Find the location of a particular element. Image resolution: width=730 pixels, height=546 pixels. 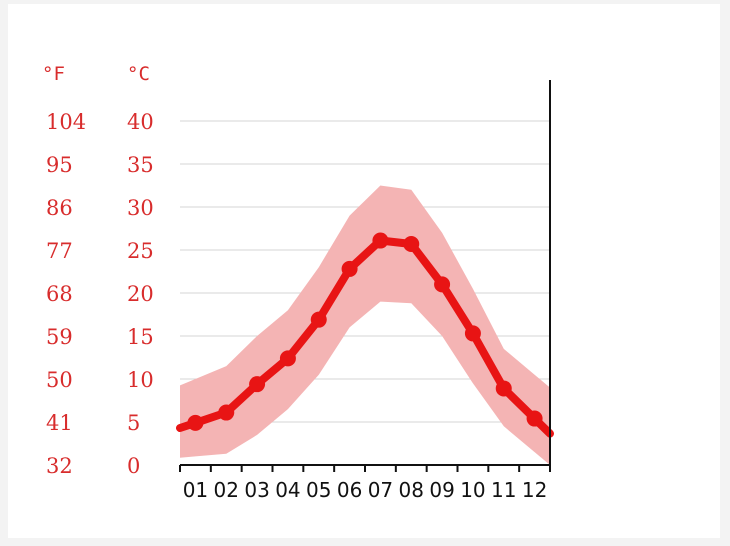

fahrenheit-tick-label: 32 is located at coordinates (59, 466).